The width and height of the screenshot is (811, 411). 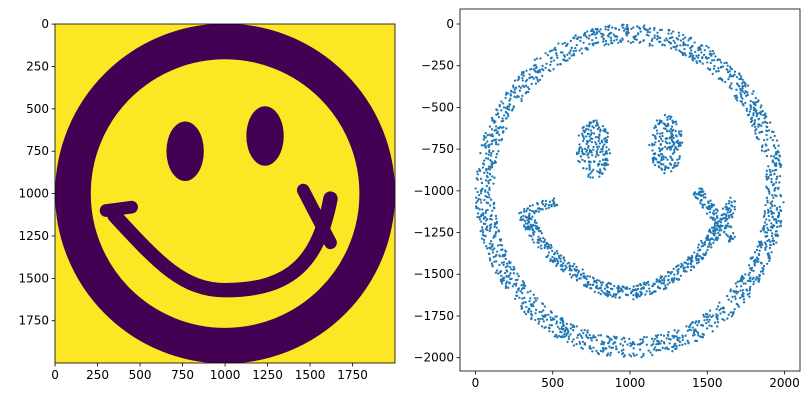 I want to click on image-x-tick-label: 0, so click(x=55, y=375).